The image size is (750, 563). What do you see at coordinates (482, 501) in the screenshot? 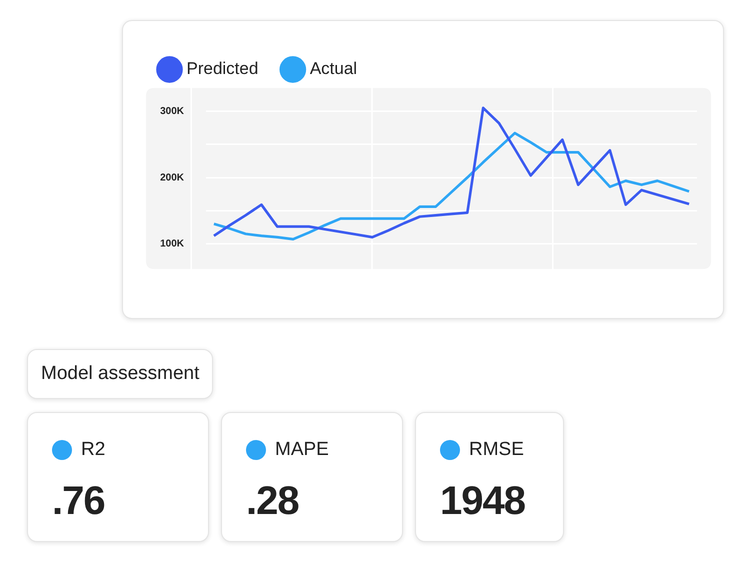
I see `text: 1948` at bounding box center [482, 501].